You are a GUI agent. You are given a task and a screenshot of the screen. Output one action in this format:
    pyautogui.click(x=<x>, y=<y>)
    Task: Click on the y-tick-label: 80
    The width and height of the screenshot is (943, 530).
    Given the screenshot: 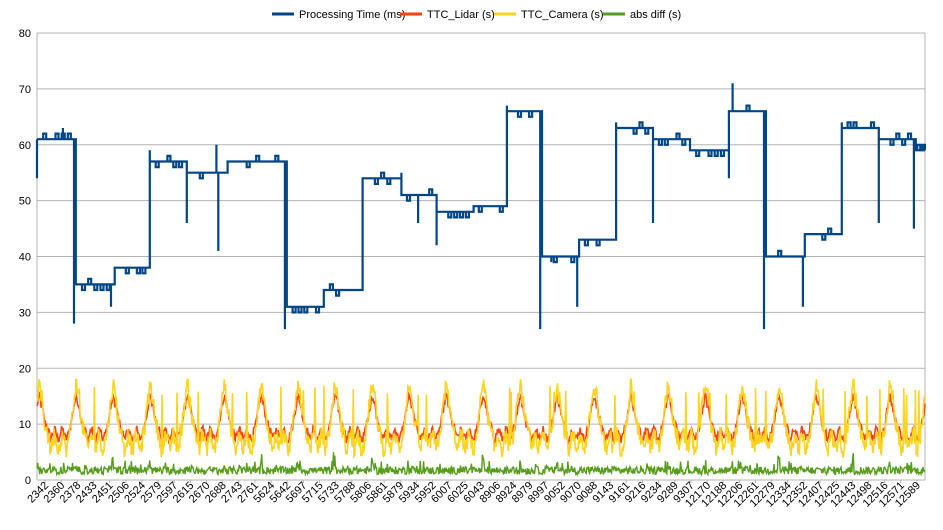 What is the action you would take?
    pyautogui.click(x=25, y=34)
    